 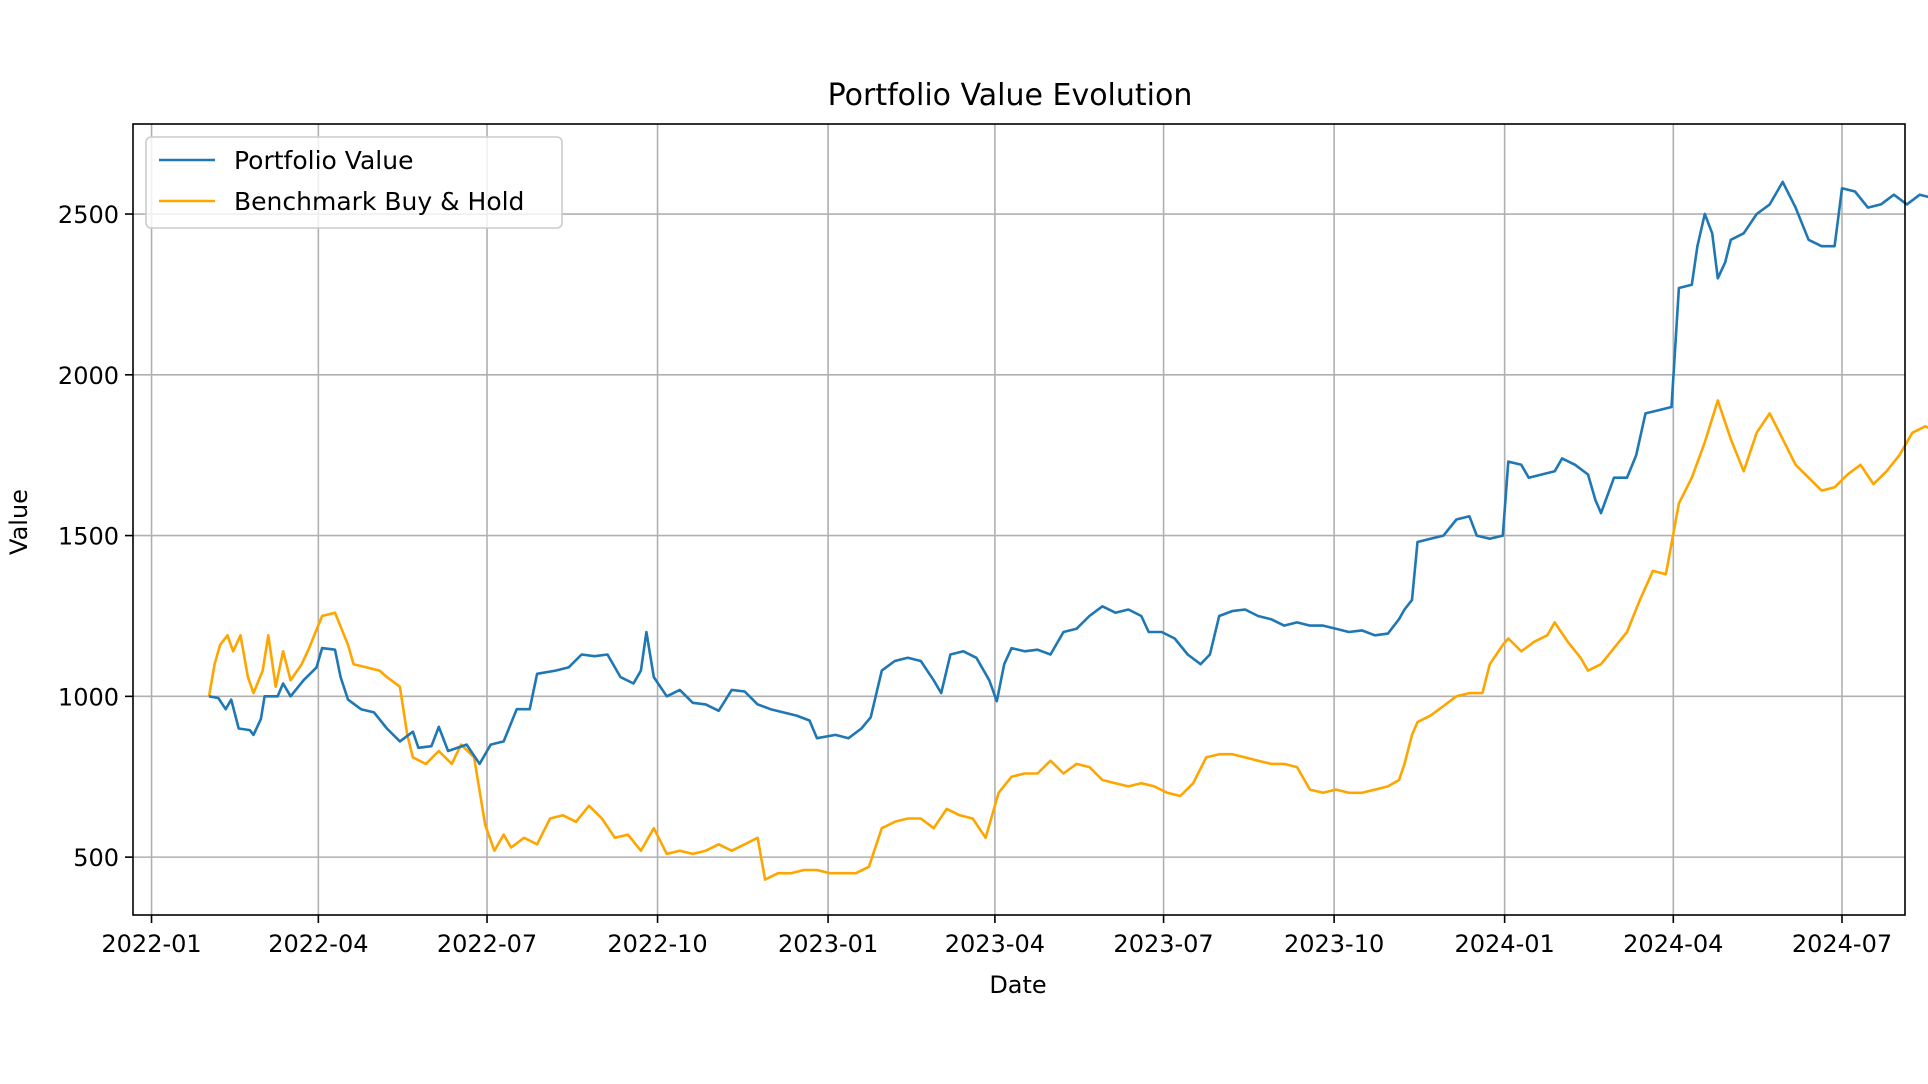 I want to click on y-tick-label: 500, so click(x=96, y=858).